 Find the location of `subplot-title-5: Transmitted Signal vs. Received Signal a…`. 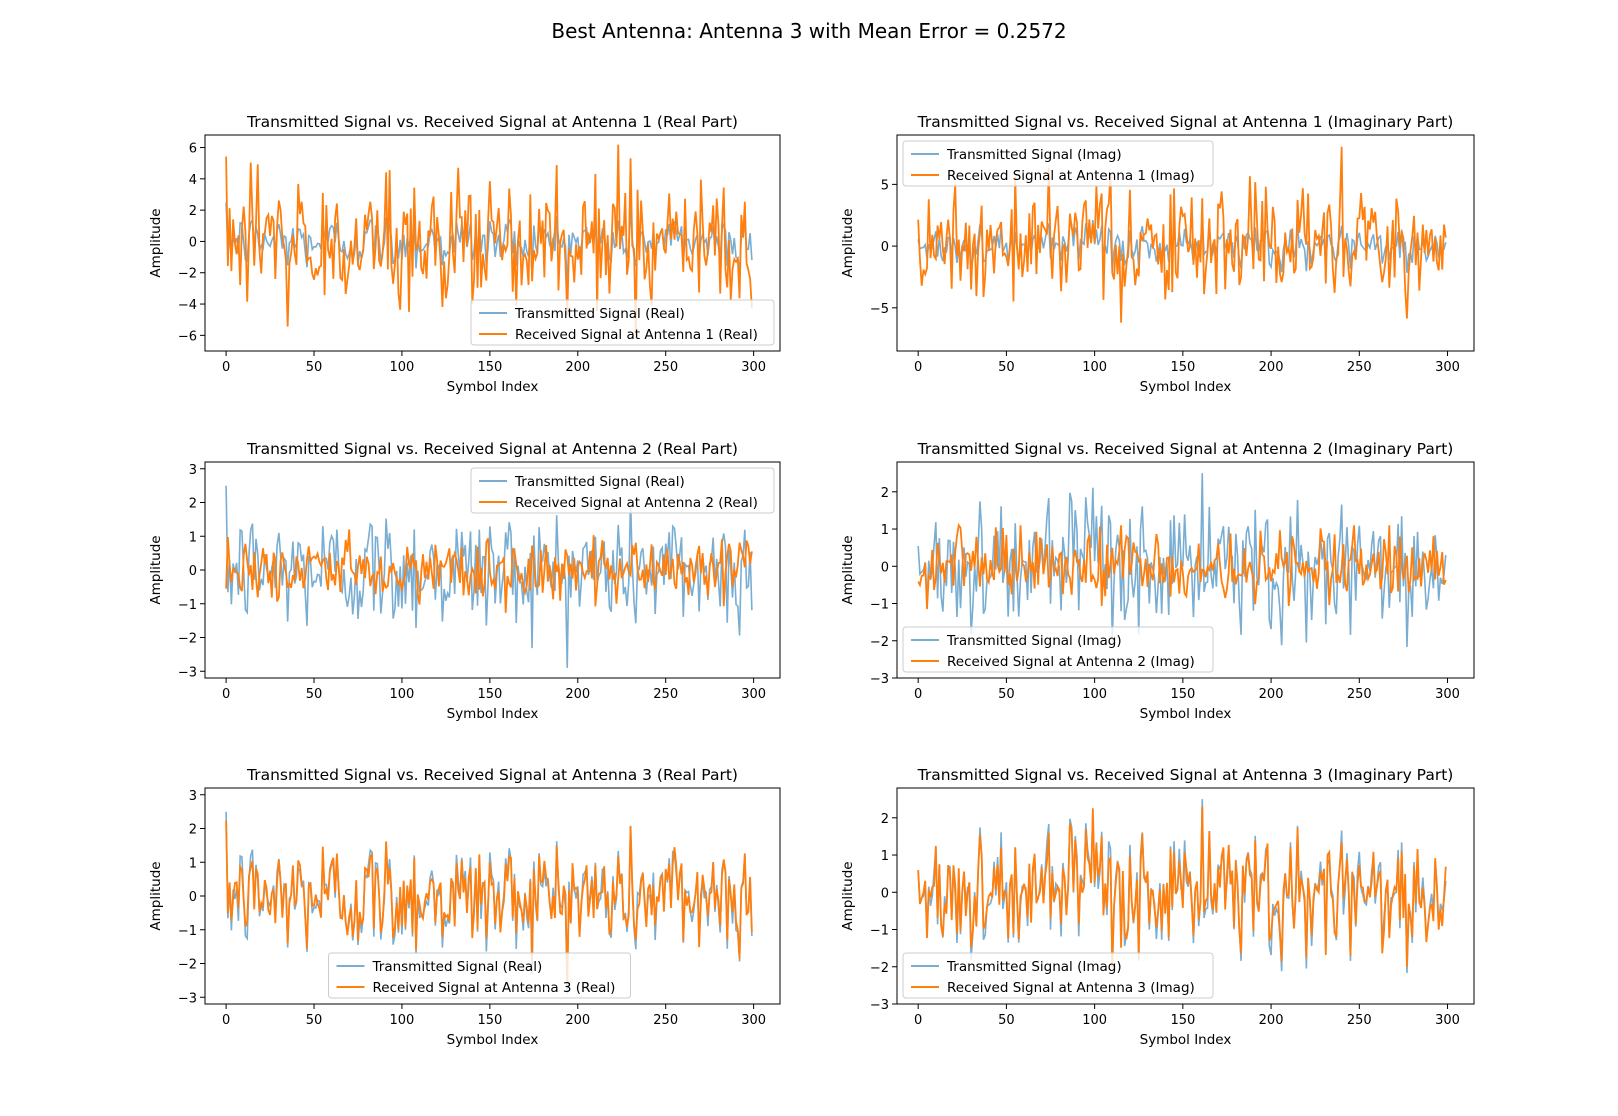

subplot-title-5: Transmitted Signal vs. Received Signal a… is located at coordinates (492, 775).